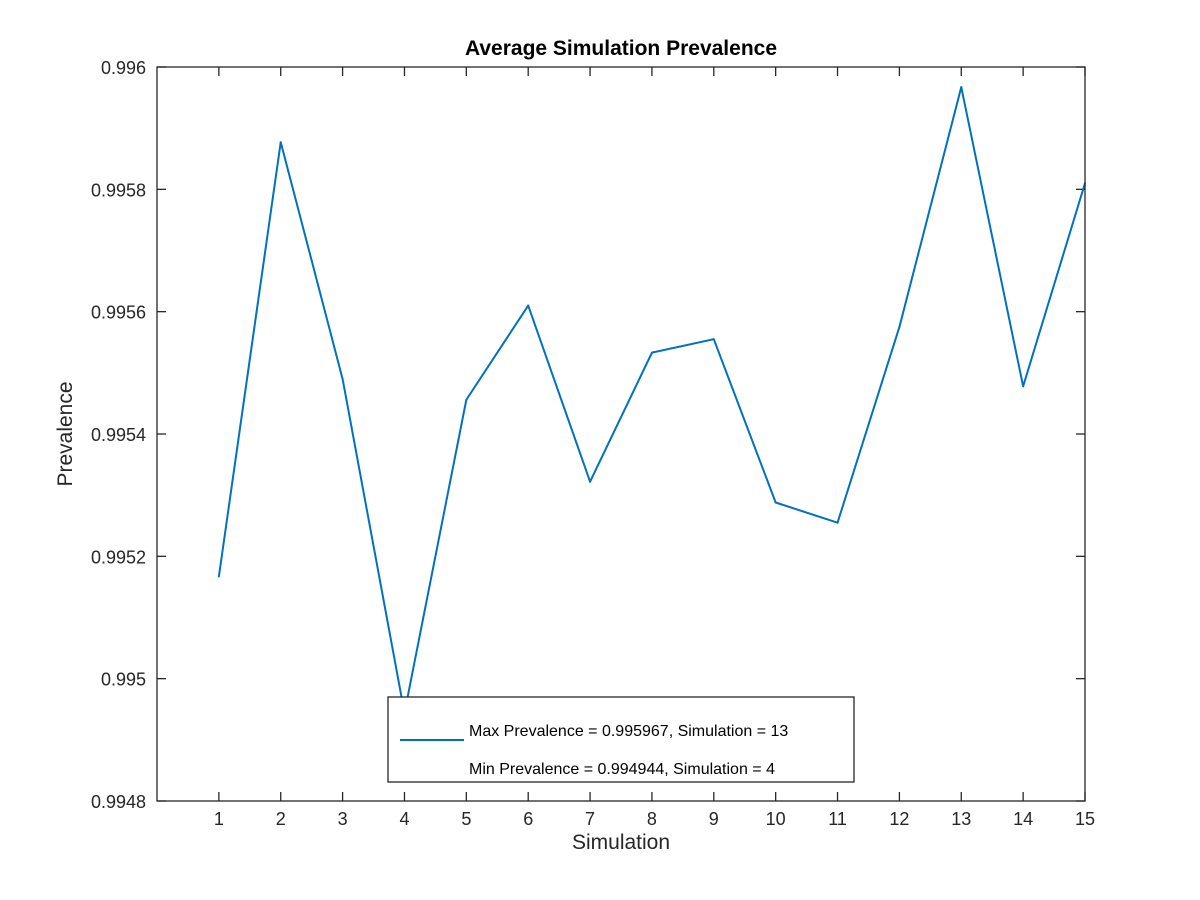 Image resolution: width=1200 pixels, height=900 pixels. What do you see at coordinates (118, 435) in the screenshot?
I see `y-tick-label: 0.9954` at bounding box center [118, 435].